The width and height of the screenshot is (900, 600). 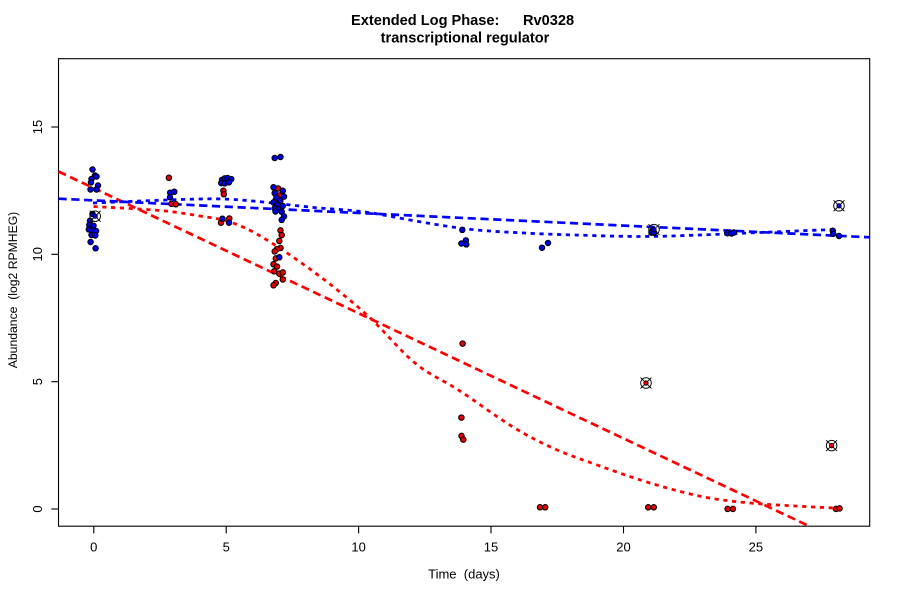 I want to click on svg-text: Abundance (log2 RPMHEG), so click(x=13, y=290).